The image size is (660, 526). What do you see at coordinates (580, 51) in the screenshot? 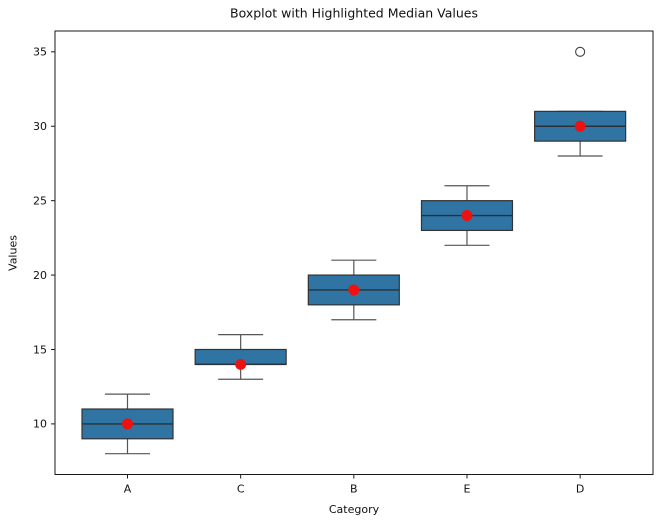
I see `outlier-marker-D` at bounding box center [580, 51].